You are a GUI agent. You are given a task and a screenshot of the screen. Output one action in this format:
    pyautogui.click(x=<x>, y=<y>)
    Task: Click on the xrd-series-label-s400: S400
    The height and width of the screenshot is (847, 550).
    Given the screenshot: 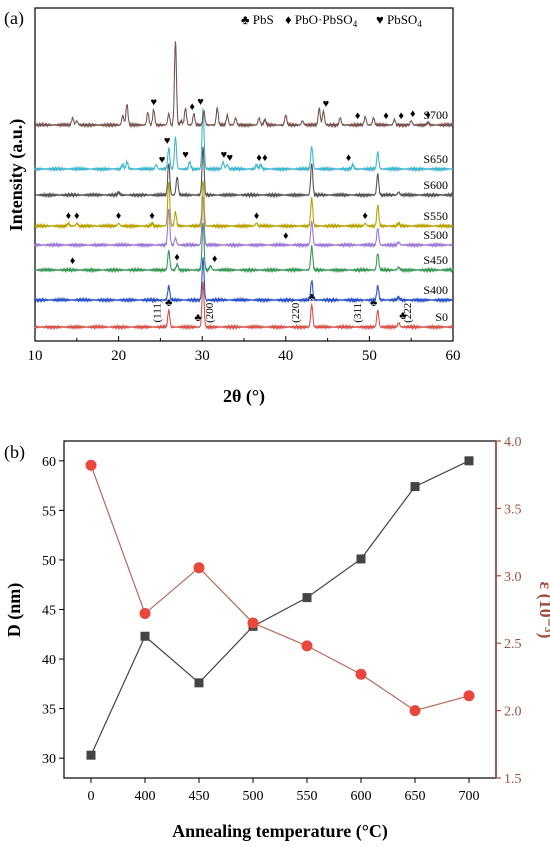 What is the action you would take?
    pyautogui.click(x=435, y=290)
    